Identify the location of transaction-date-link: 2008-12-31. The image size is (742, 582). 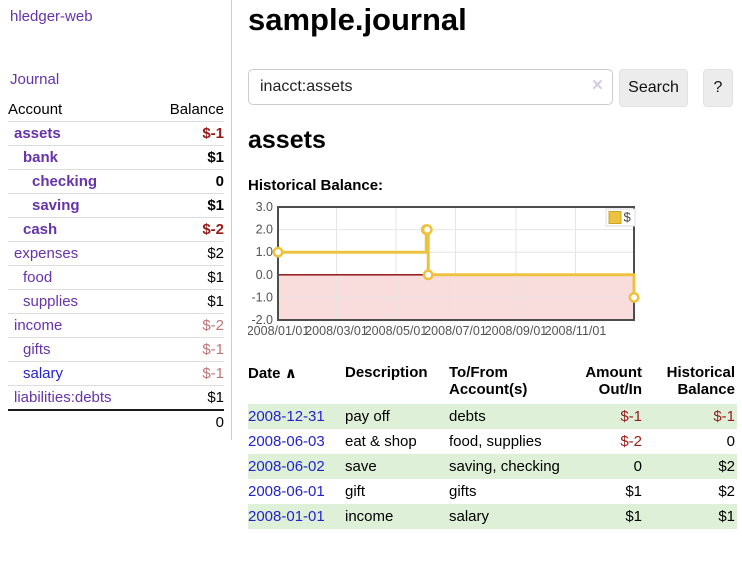
(286, 416).